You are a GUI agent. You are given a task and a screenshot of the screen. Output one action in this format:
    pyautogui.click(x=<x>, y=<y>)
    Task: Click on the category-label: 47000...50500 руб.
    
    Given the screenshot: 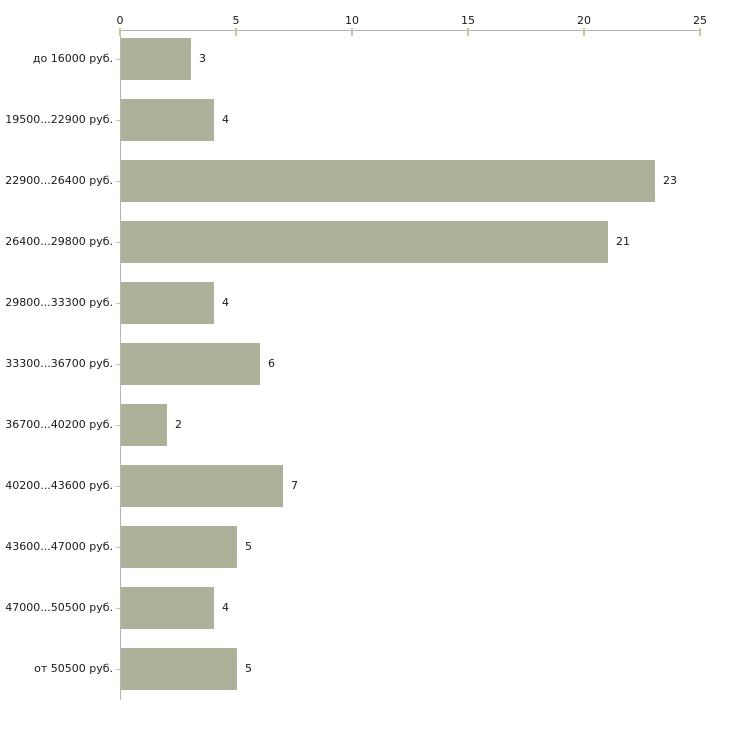 What is the action you would take?
    pyautogui.click(x=59, y=607)
    